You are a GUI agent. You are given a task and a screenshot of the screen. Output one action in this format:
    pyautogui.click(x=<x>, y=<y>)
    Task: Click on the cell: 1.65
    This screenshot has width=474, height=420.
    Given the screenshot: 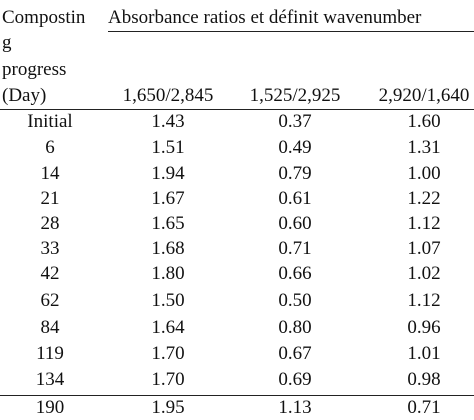 What is the action you would take?
    pyautogui.click(x=168, y=223)
    